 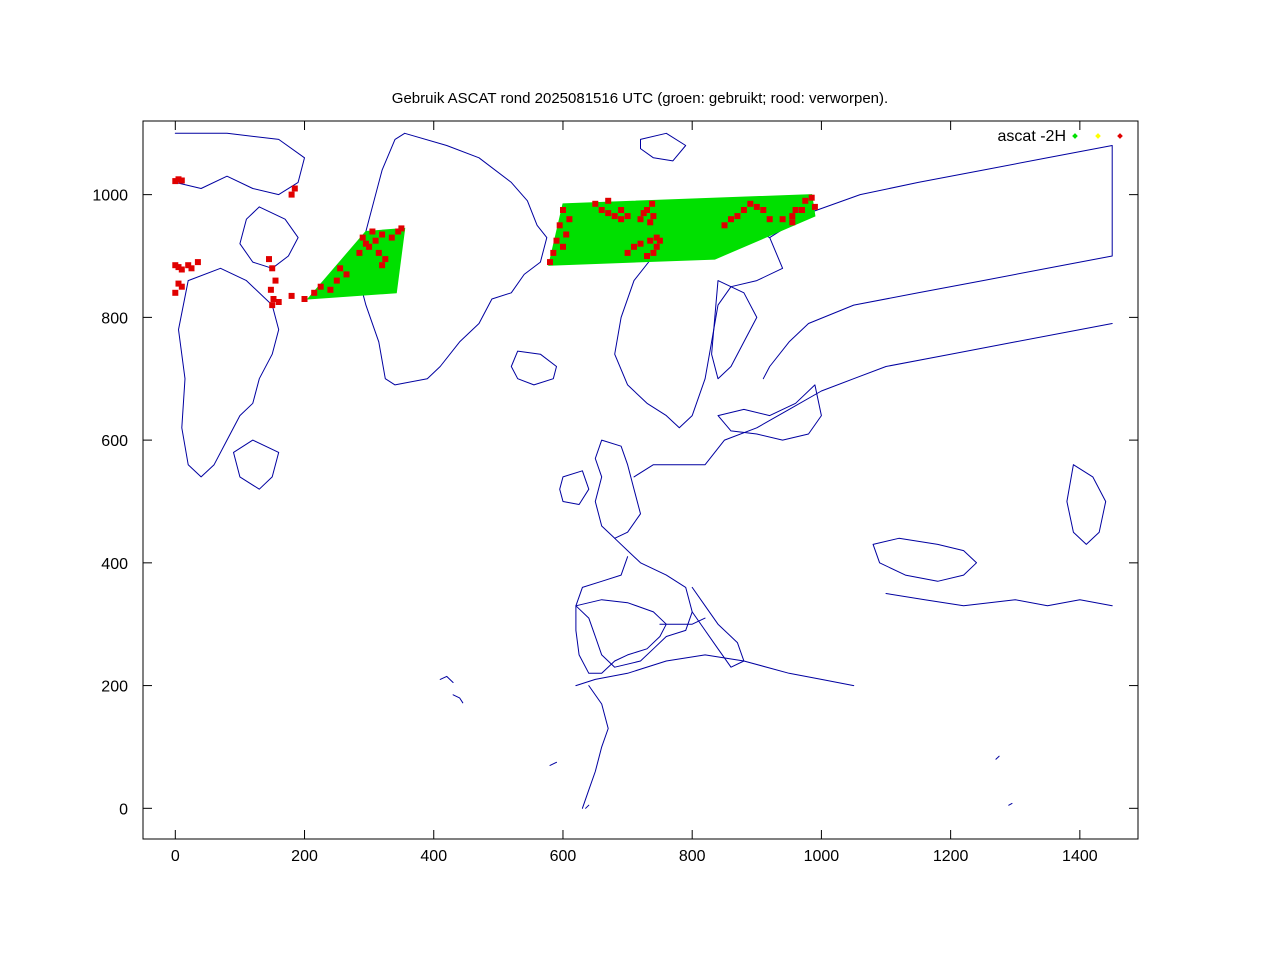 I want to click on points-layer, so click(x=495, y=242).